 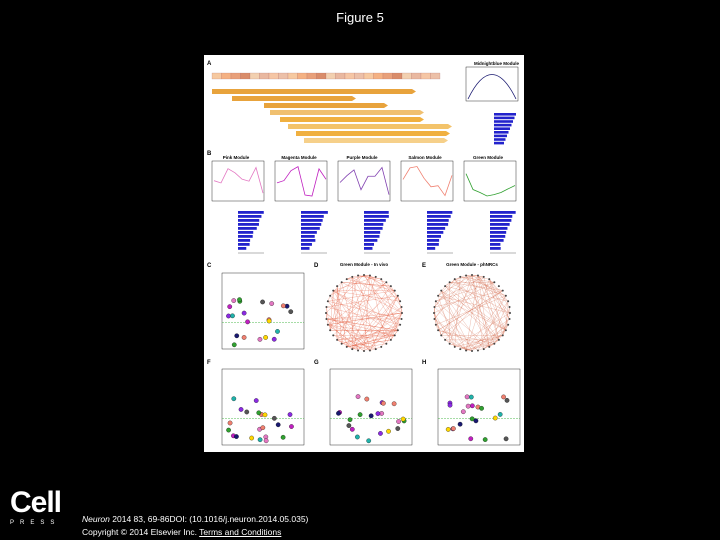 I want to click on module-plot-line, so click(x=490, y=185).